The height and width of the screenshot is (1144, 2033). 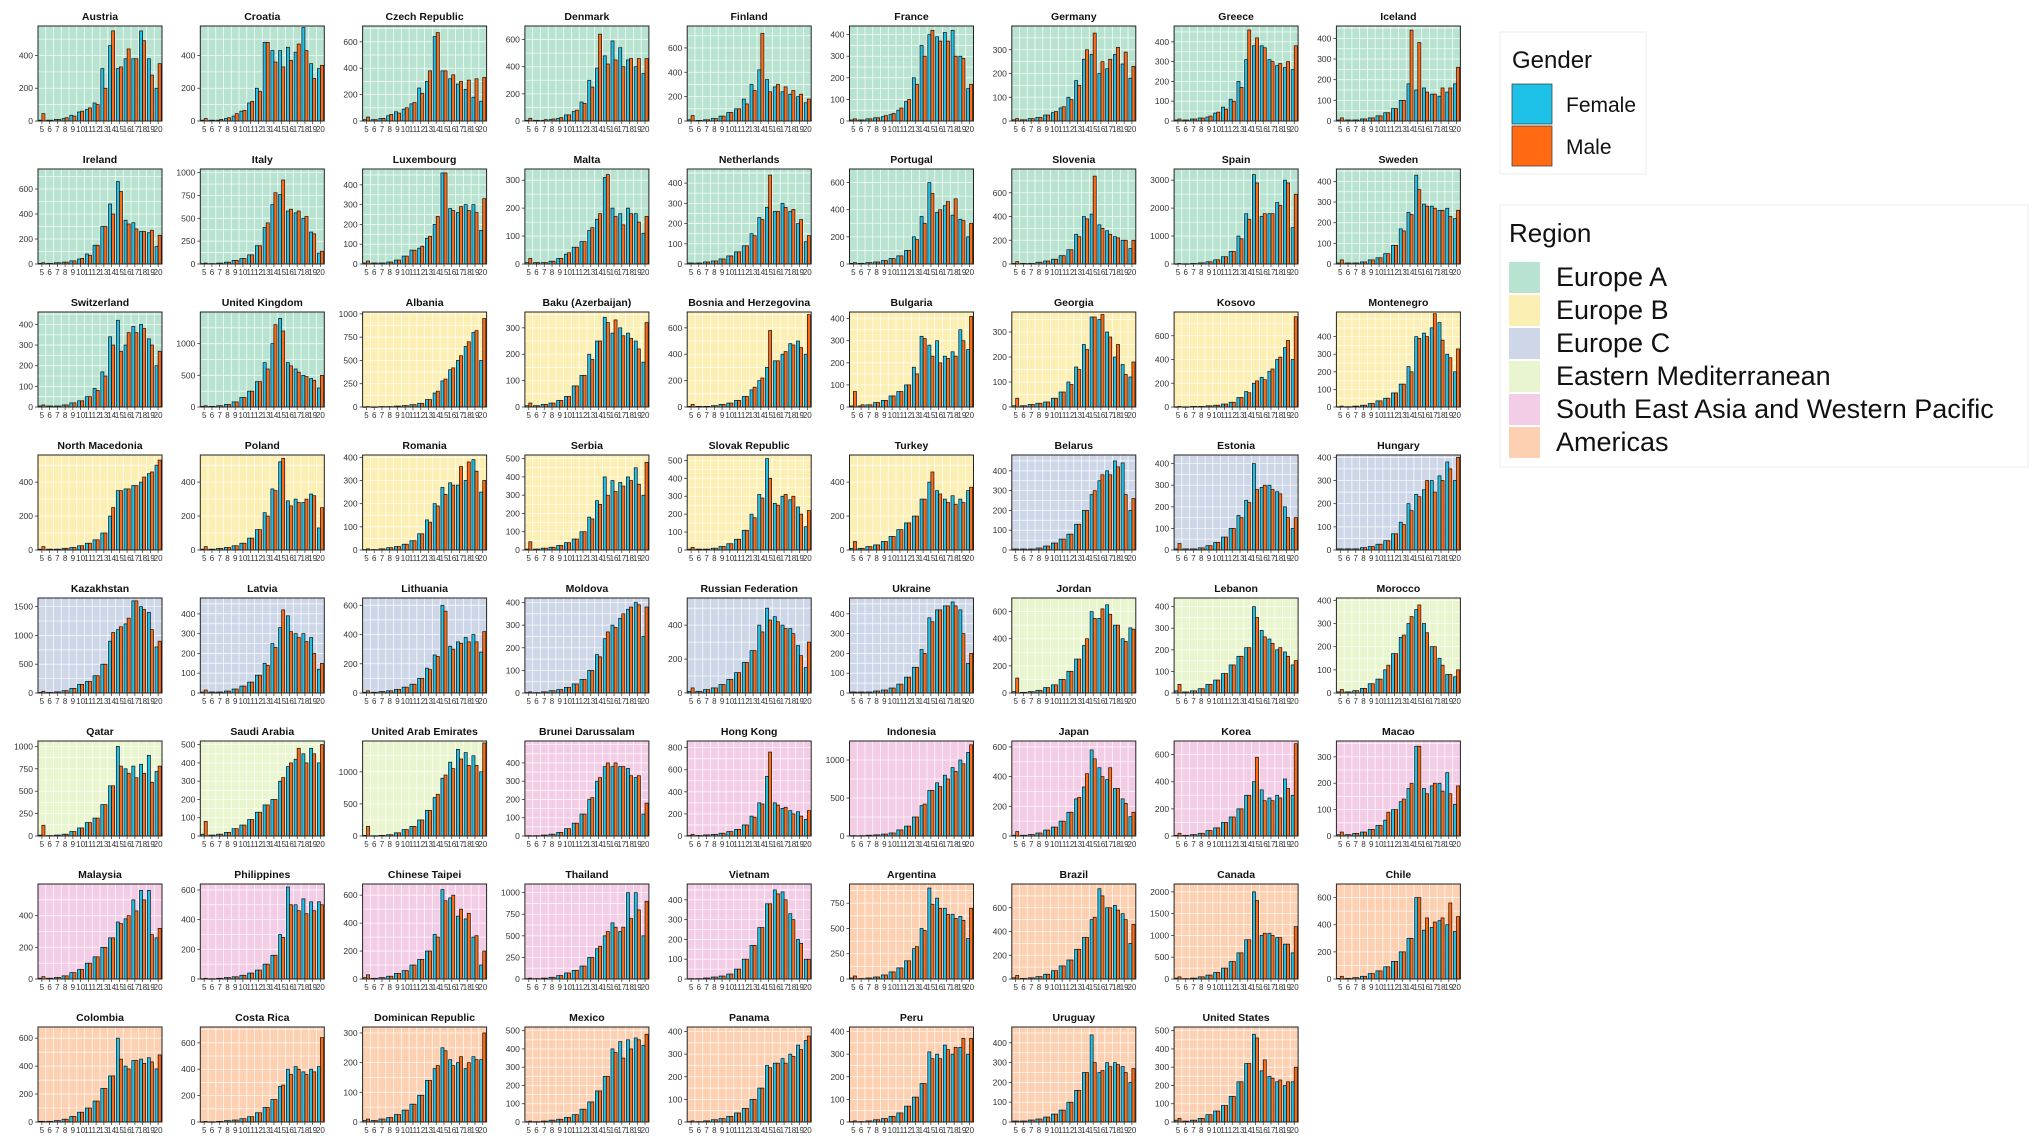 I want to click on y-tick-label: 300, so click(x=1324, y=202).